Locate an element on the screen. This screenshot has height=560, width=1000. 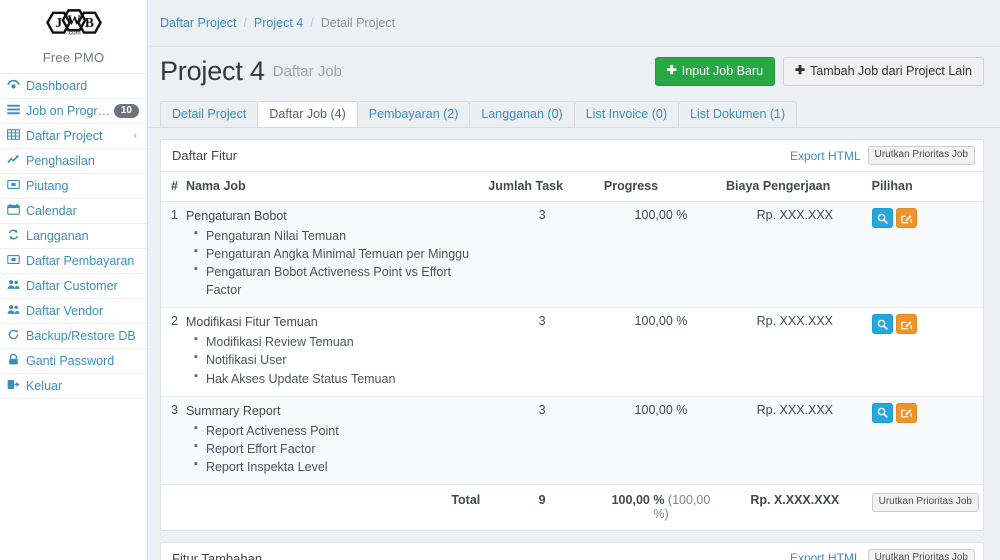
column-header-pilihan: Pilihan is located at coordinates (925, 187).